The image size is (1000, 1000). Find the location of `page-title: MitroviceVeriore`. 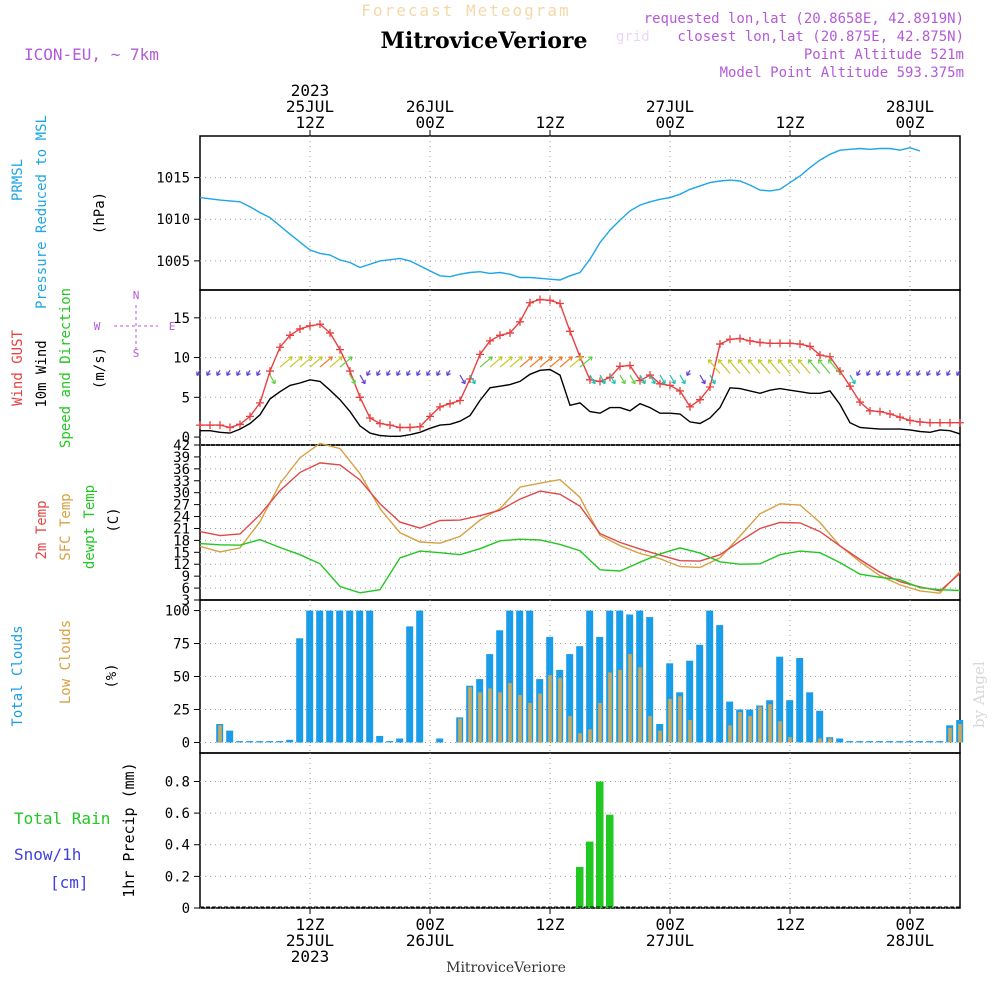

page-title: MitroviceVeriore is located at coordinates (484, 41).